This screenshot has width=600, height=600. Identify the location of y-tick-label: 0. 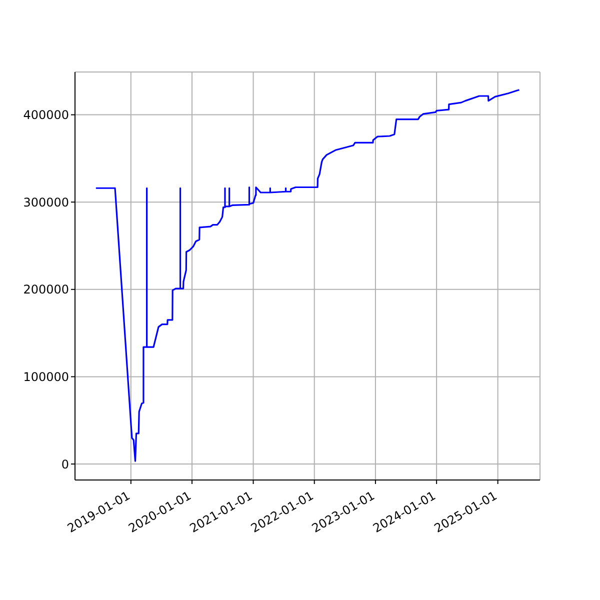
(65, 464).